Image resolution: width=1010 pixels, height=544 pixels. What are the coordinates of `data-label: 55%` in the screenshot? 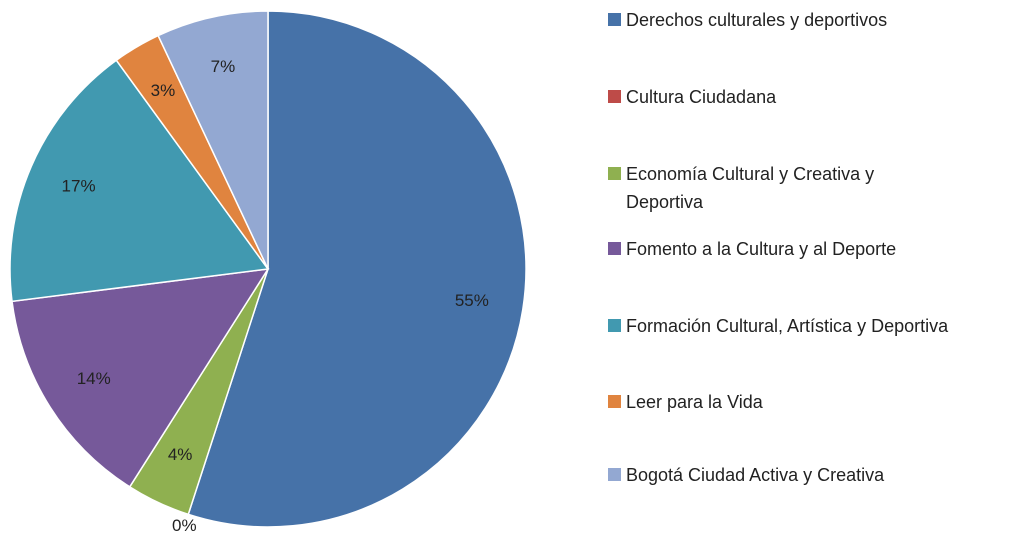 It's located at (472, 300).